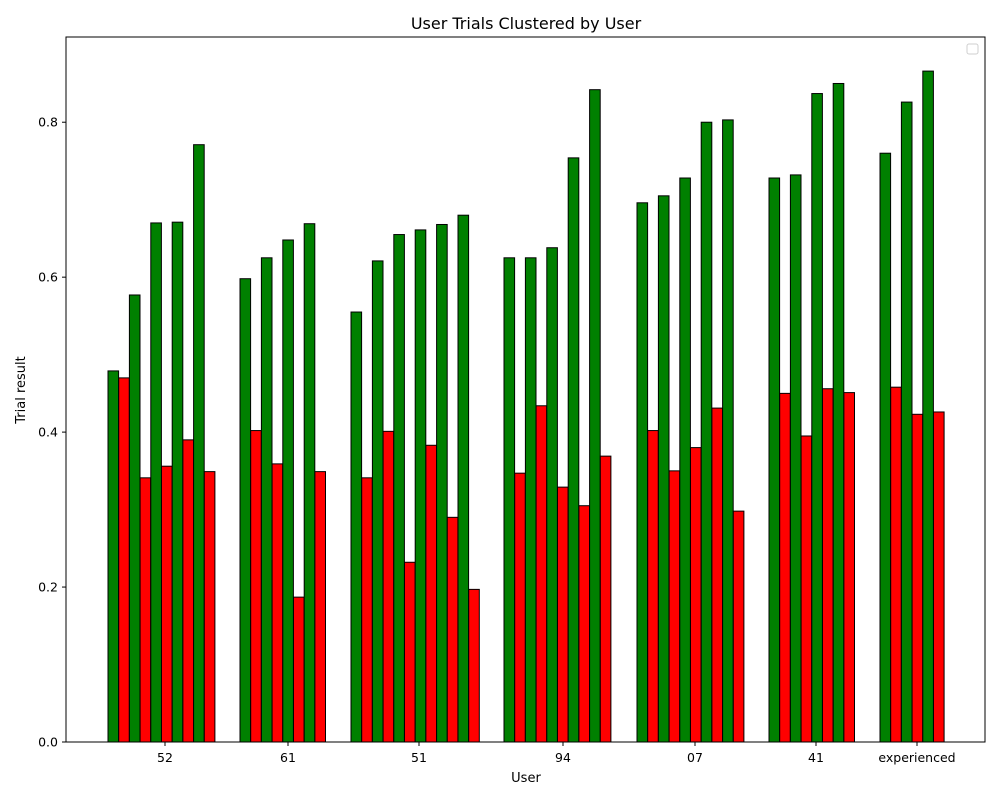 This screenshot has width=1000, height=800. I want to click on x-tick-label: 52, so click(165, 757).